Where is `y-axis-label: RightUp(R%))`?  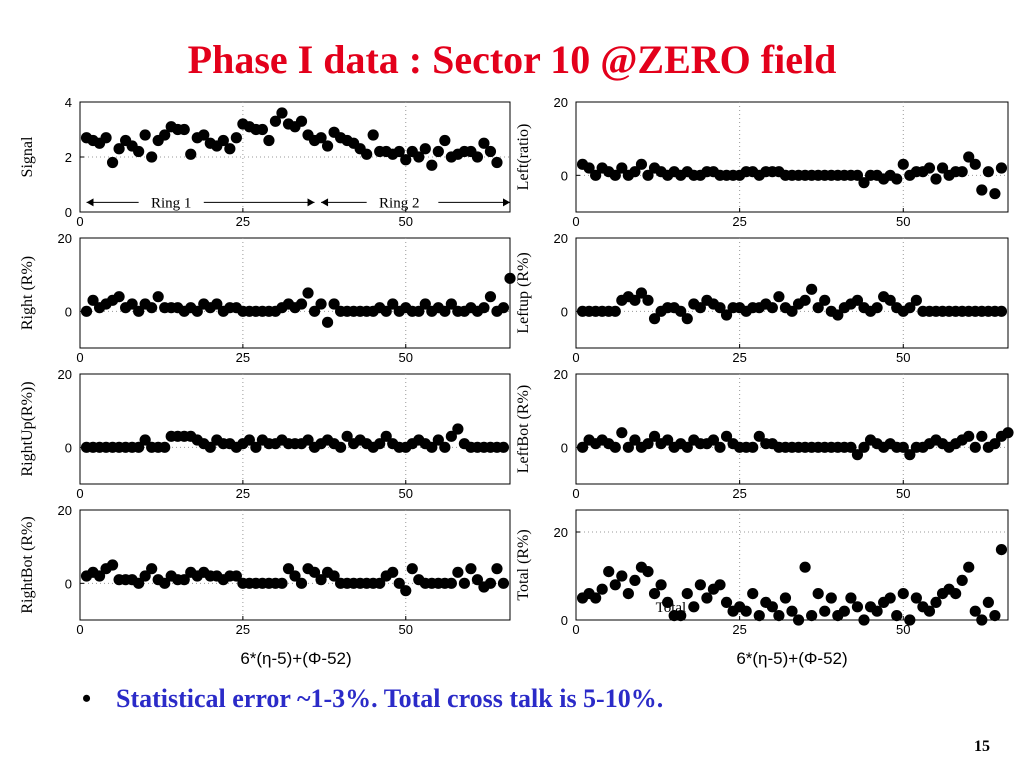 y-axis-label: RightUp(R%)) is located at coordinates (27, 428).